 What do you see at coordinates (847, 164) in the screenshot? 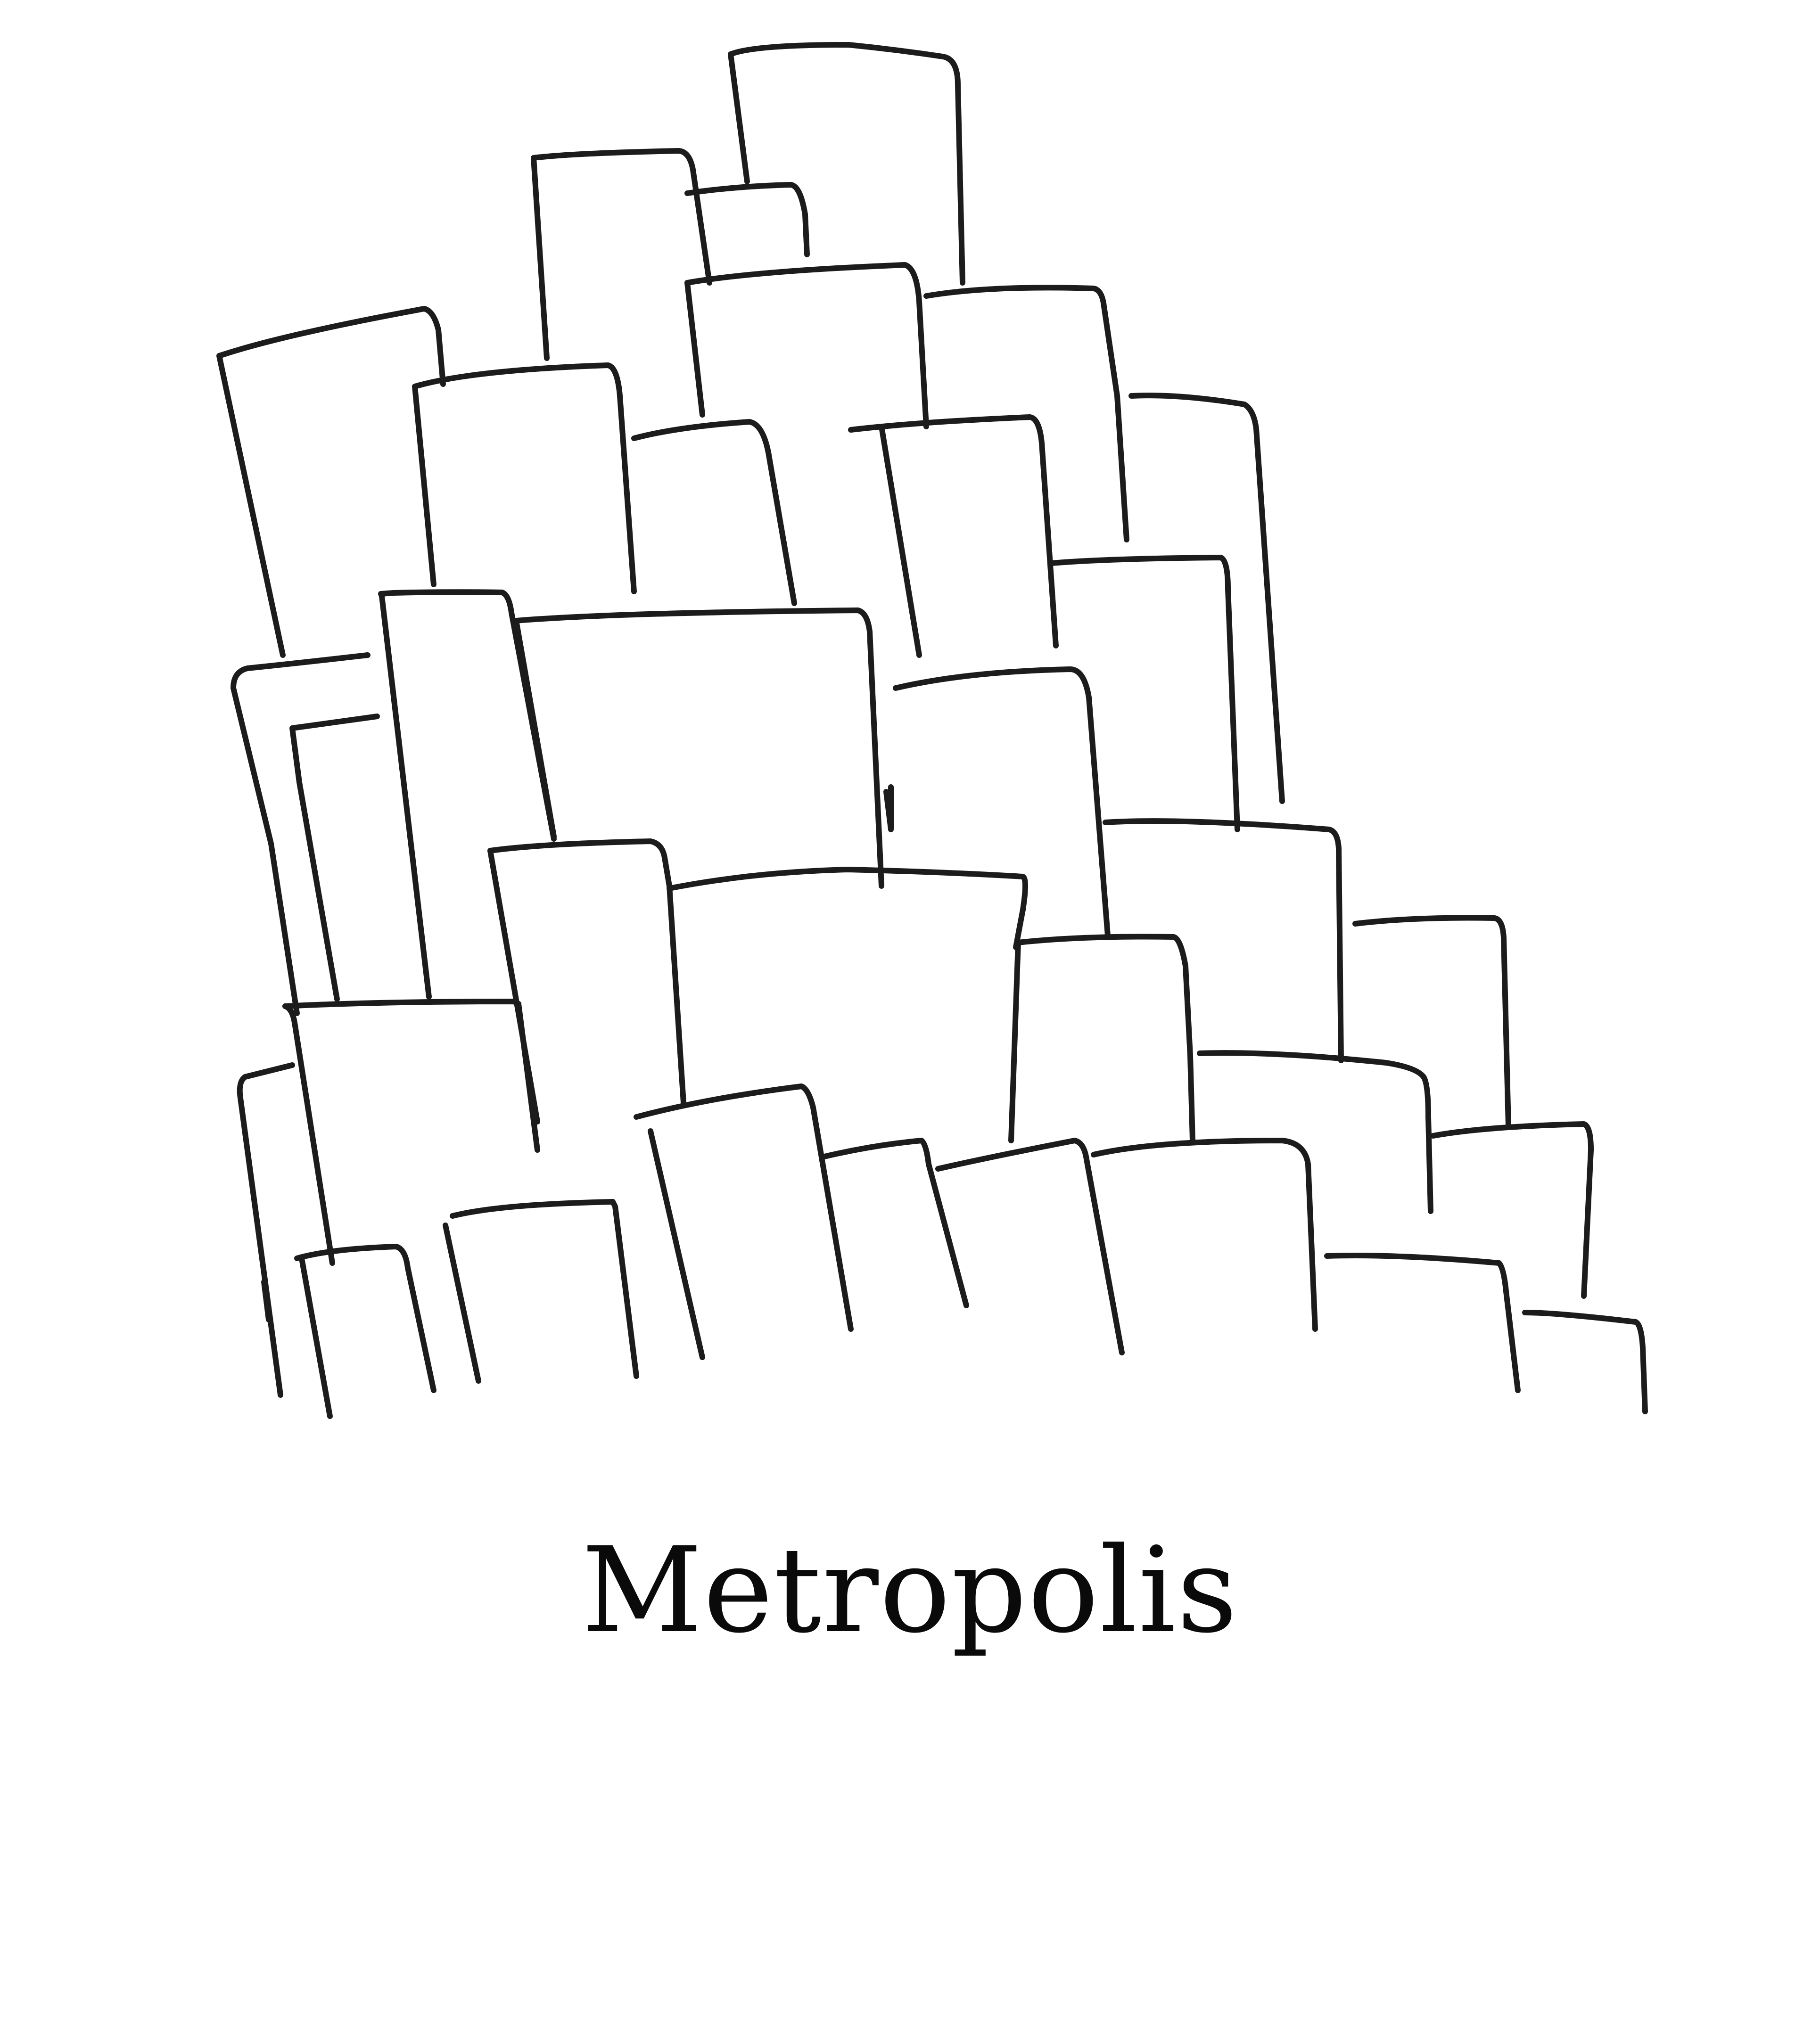
I see `building-top-tower` at bounding box center [847, 164].